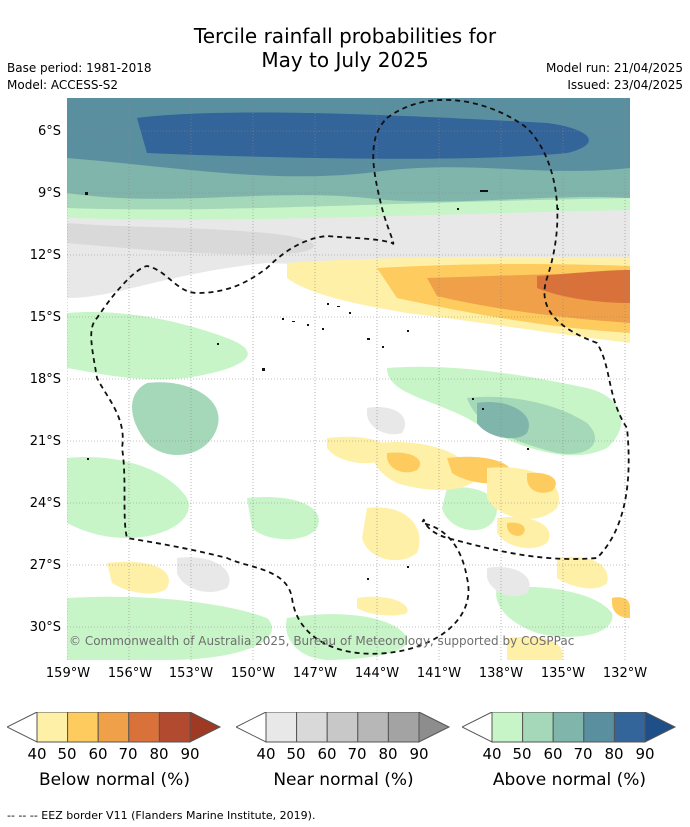 This screenshot has height=827, width=690. Describe the element at coordinates (49, 131) in the screenshot. I see `lat-label: 6°S` at that location.